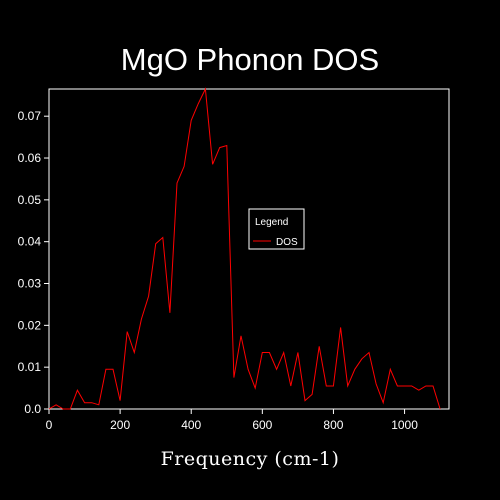 This screenshot has width=500, height=500. Describe the element at coordinates (49, 425) in the screenshot. I see `x-tick-label: 0` at that location.